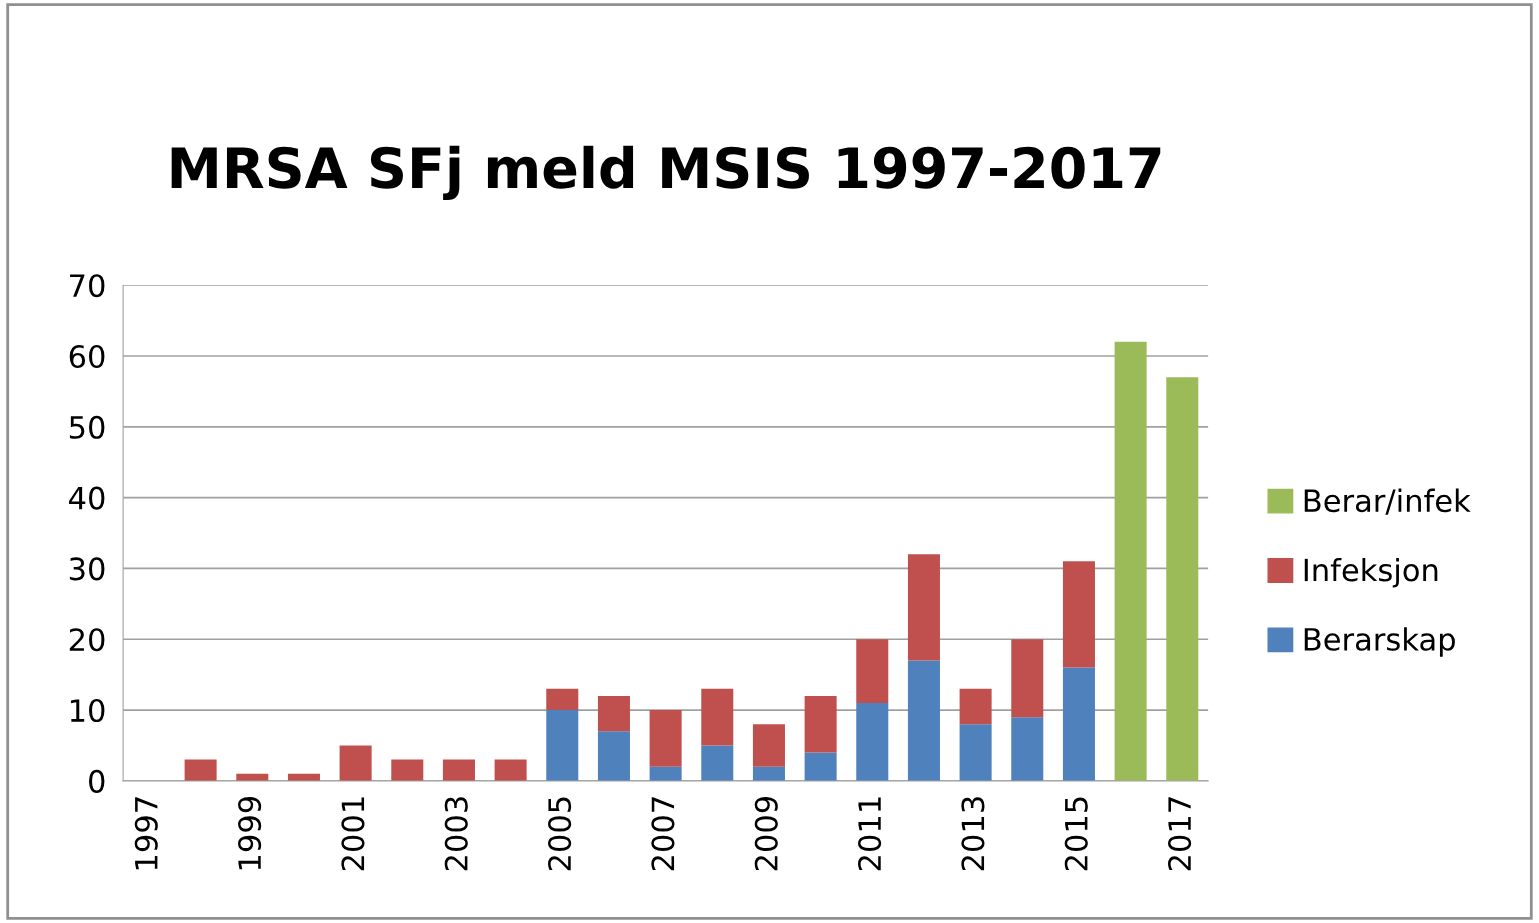 This screenshot has width=1539, height=923. What do you see at coordinates (1387, 501) in the screenshot?
I see `legend-label: Berar/infek` at bounding box center [1387, 501].